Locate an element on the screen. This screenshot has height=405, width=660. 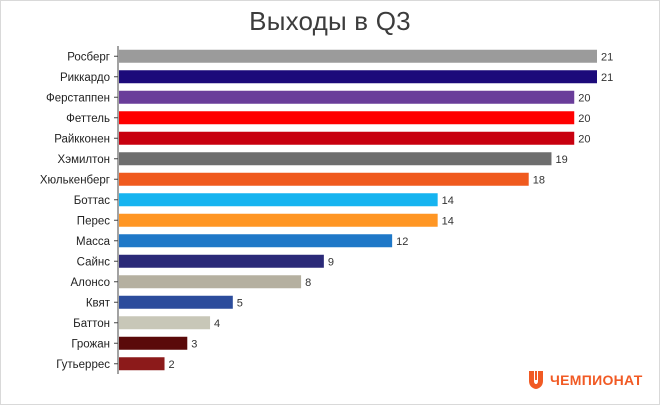
category-label: Алонсо is located at coordinates (90, 283).